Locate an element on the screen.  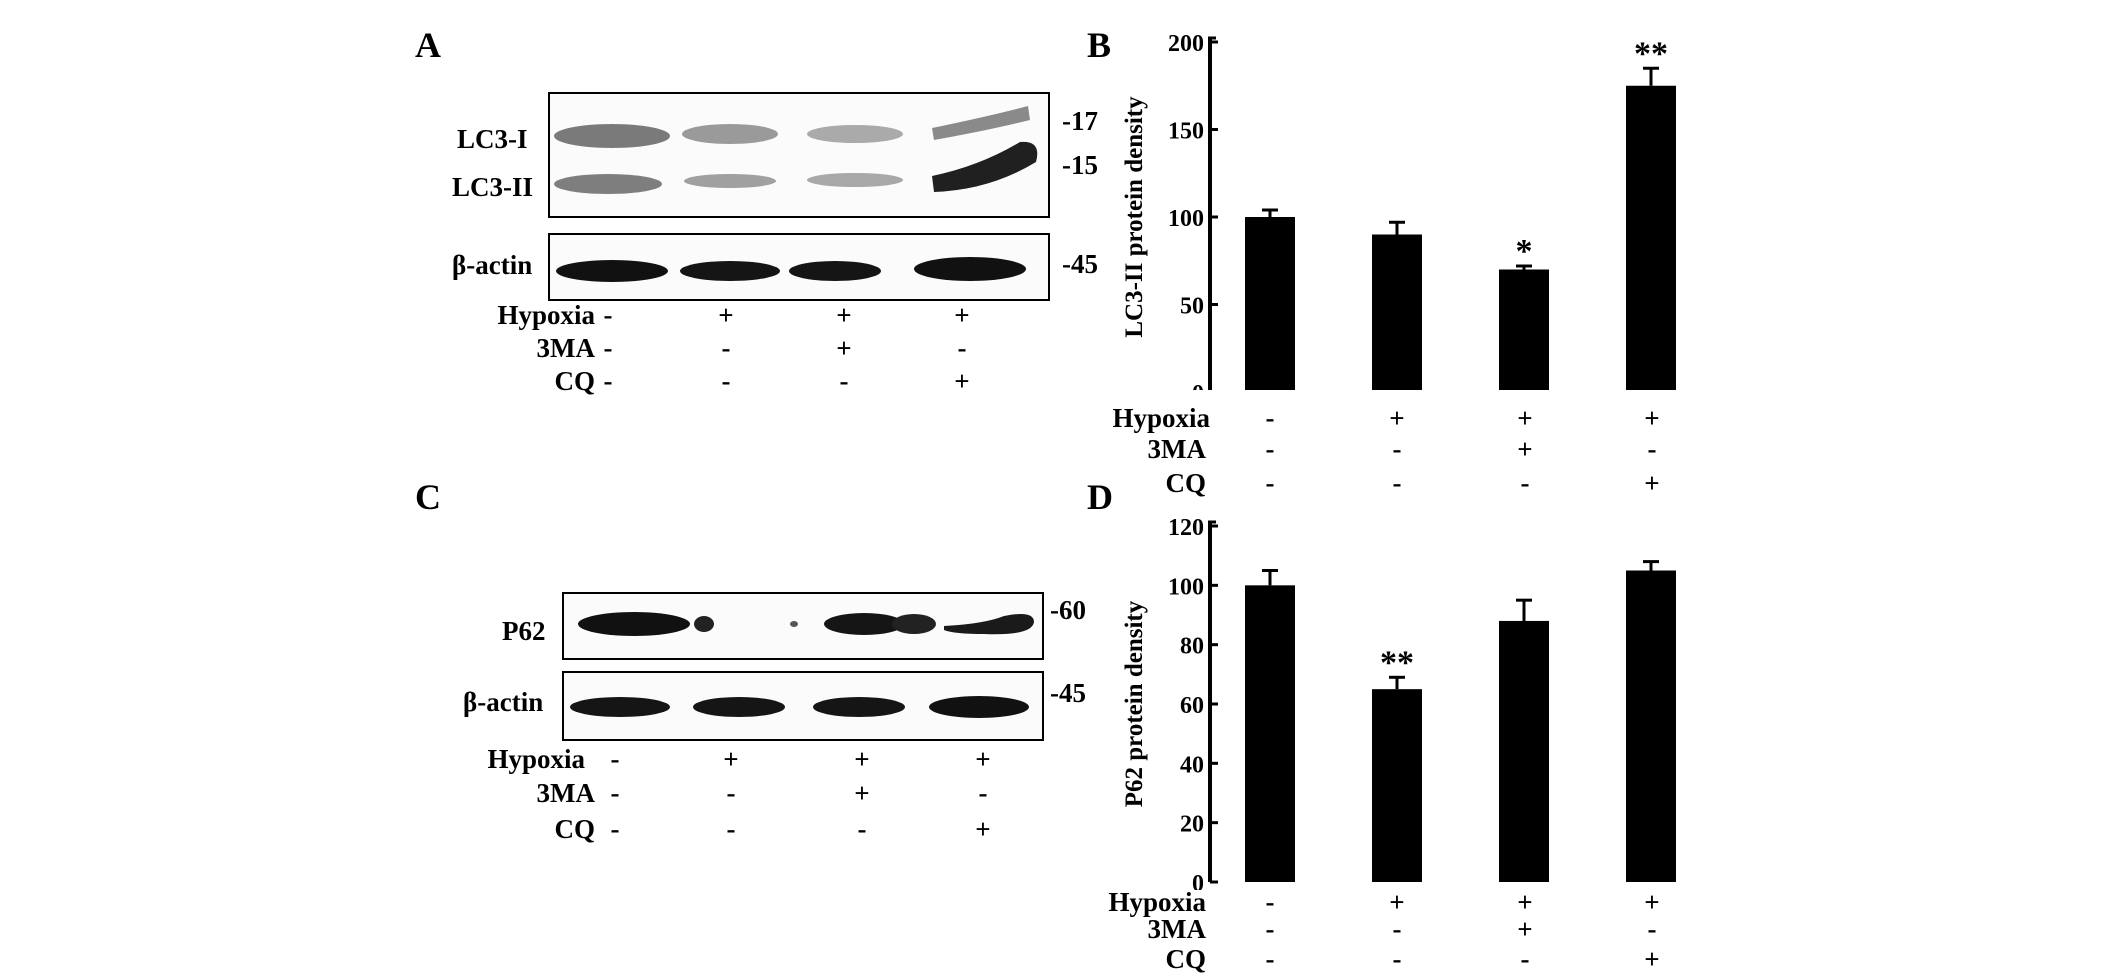
cond-cq-a: CQ is located at coordinates (575, 381).